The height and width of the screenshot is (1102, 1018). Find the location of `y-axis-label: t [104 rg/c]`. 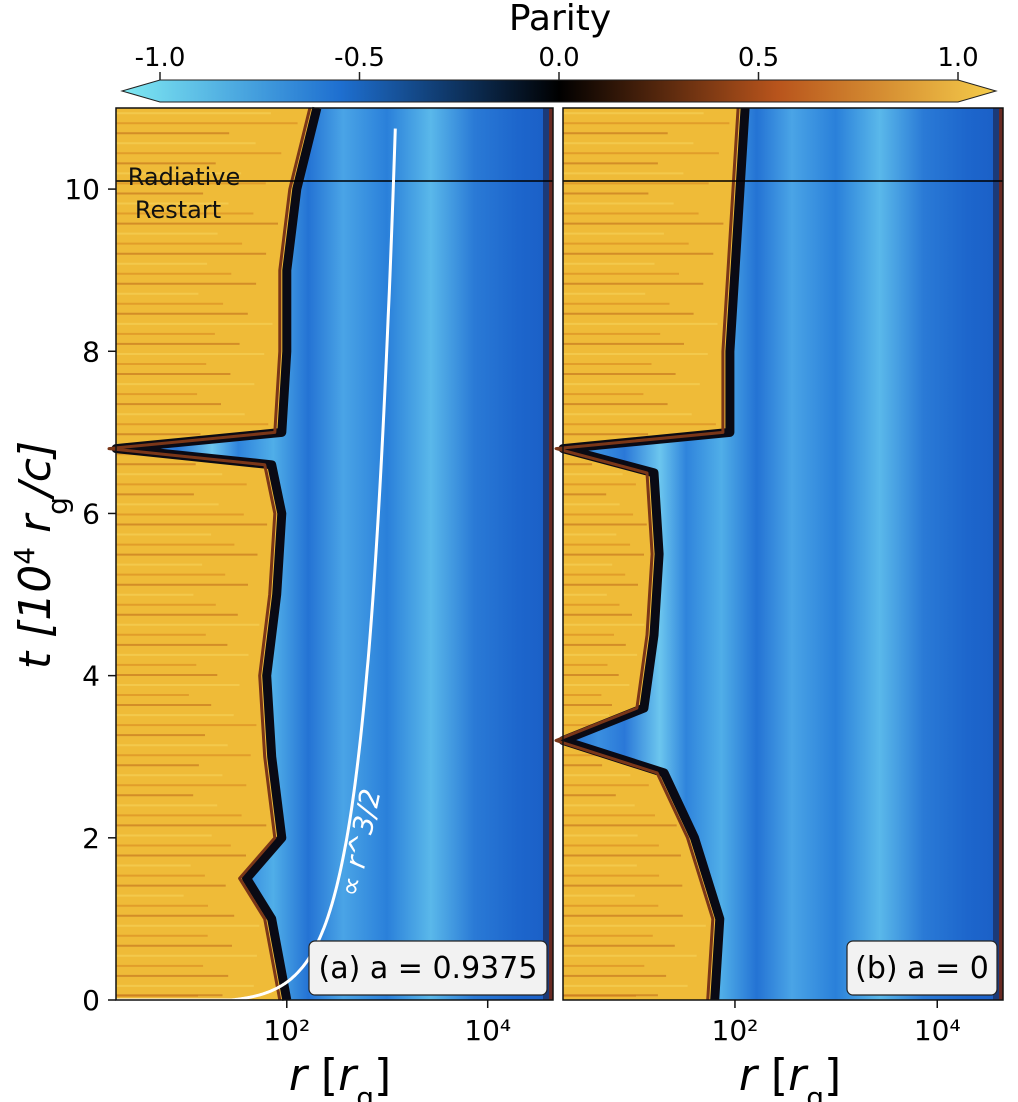

y-axis-label: t [104 rg/c] is located at coordinates (41, 555).